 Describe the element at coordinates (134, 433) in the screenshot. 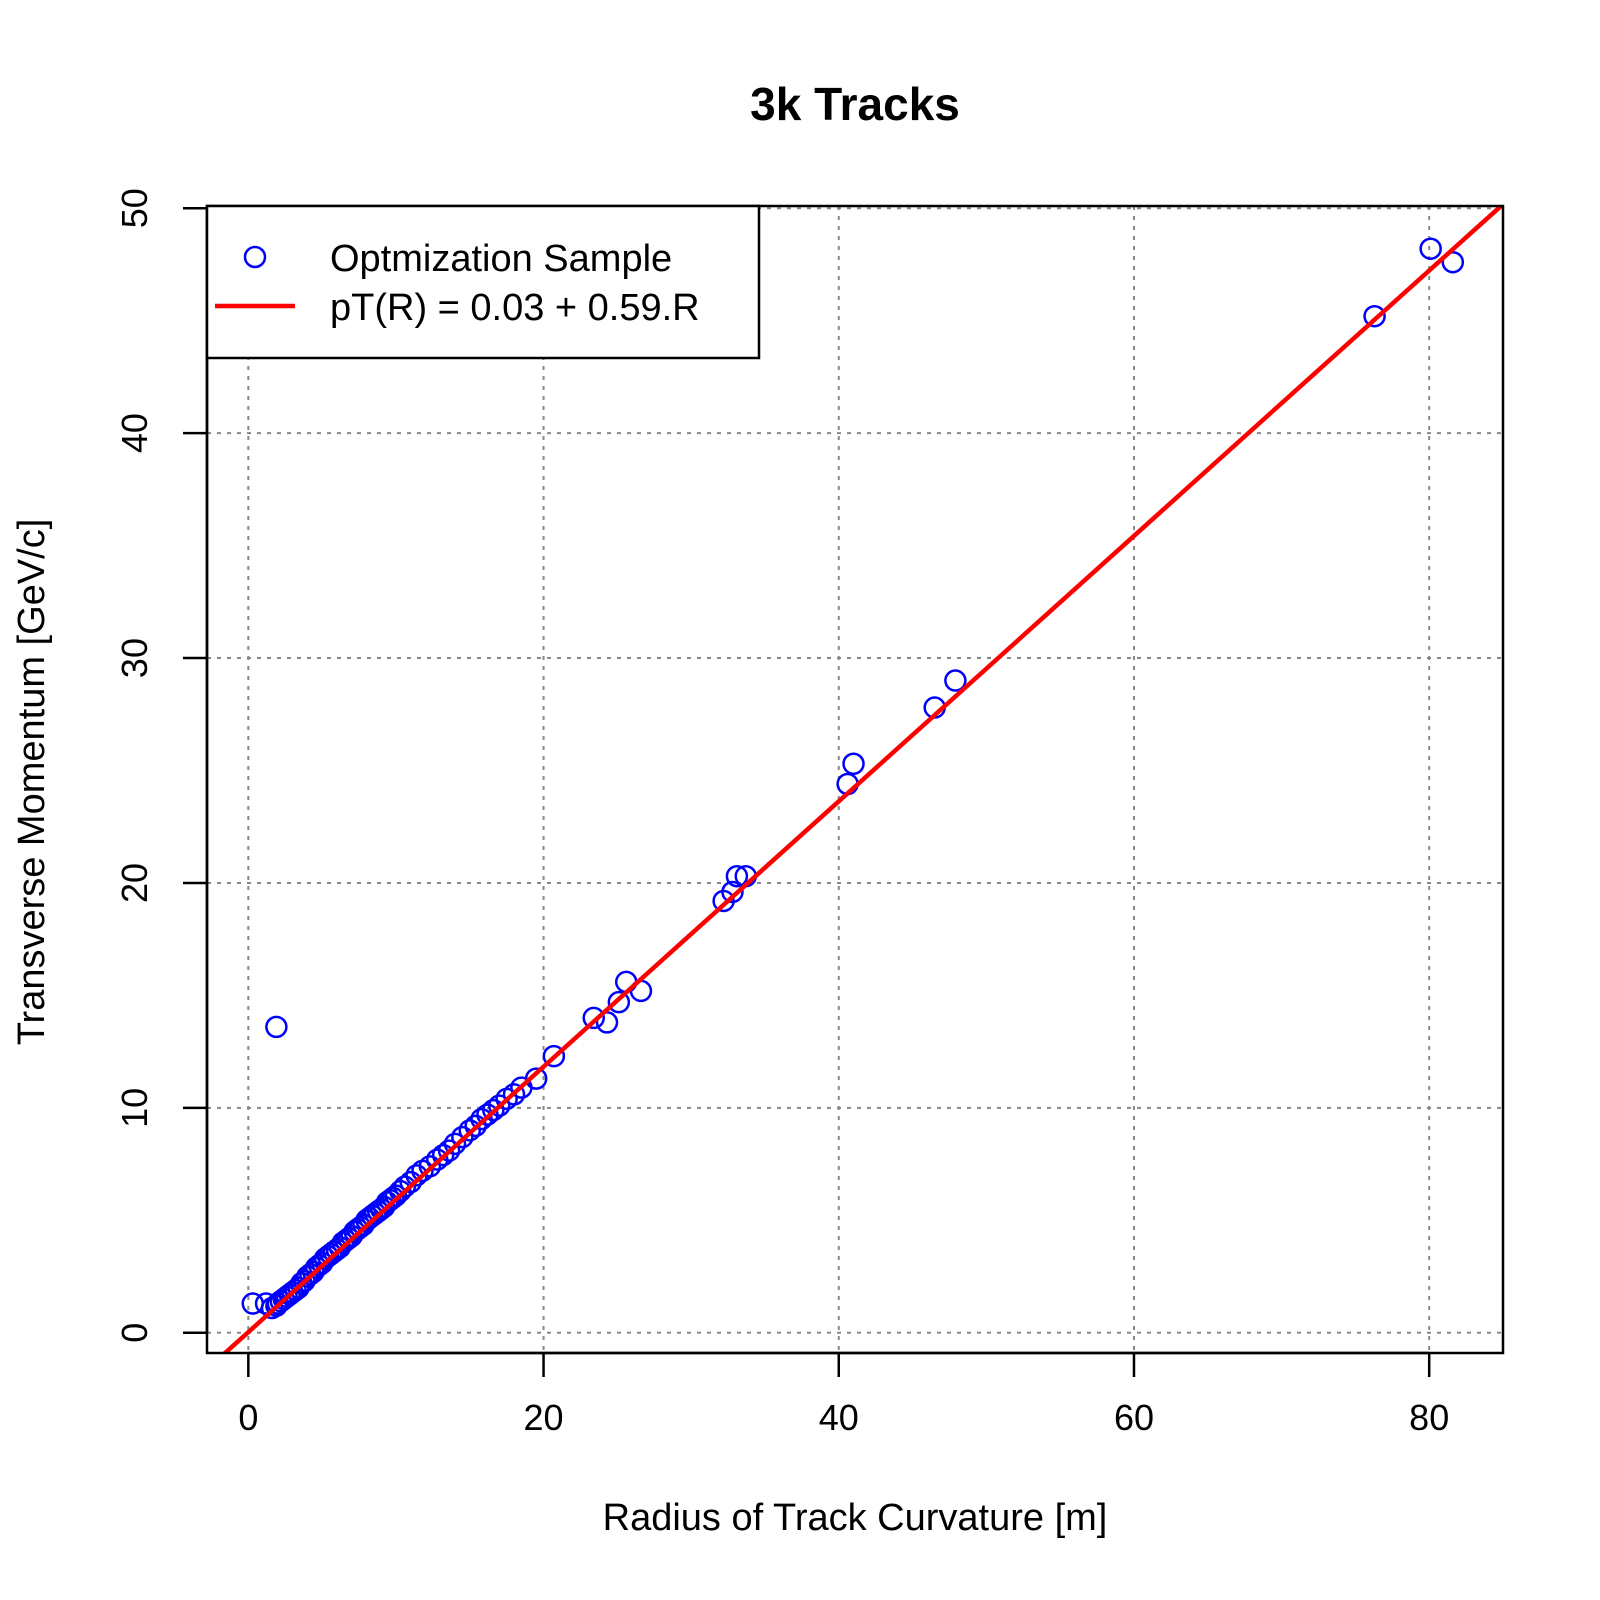

I see `y-tick-label: 40` at that location.